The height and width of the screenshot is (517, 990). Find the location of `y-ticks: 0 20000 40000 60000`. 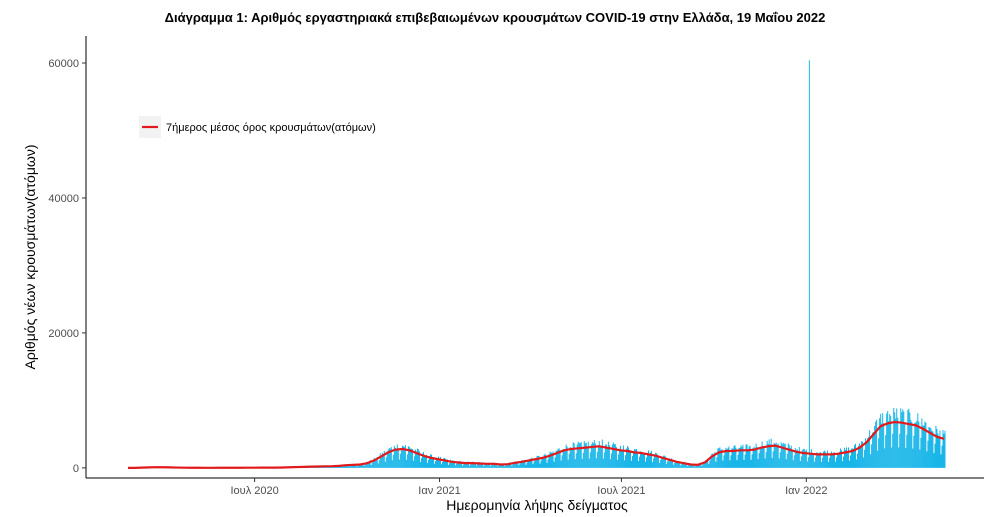

y-ticks: 0 20000 40000 60000 is located at coordinates (67, 266).